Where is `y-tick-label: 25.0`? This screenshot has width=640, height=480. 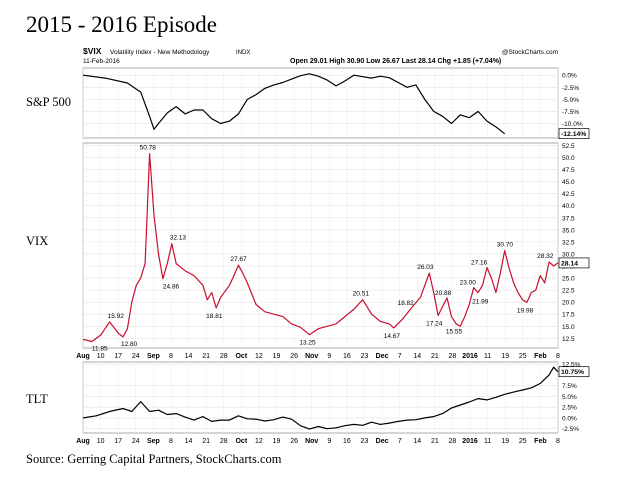
y-tick-label: 25.0 is located at coordinates (568, 279).